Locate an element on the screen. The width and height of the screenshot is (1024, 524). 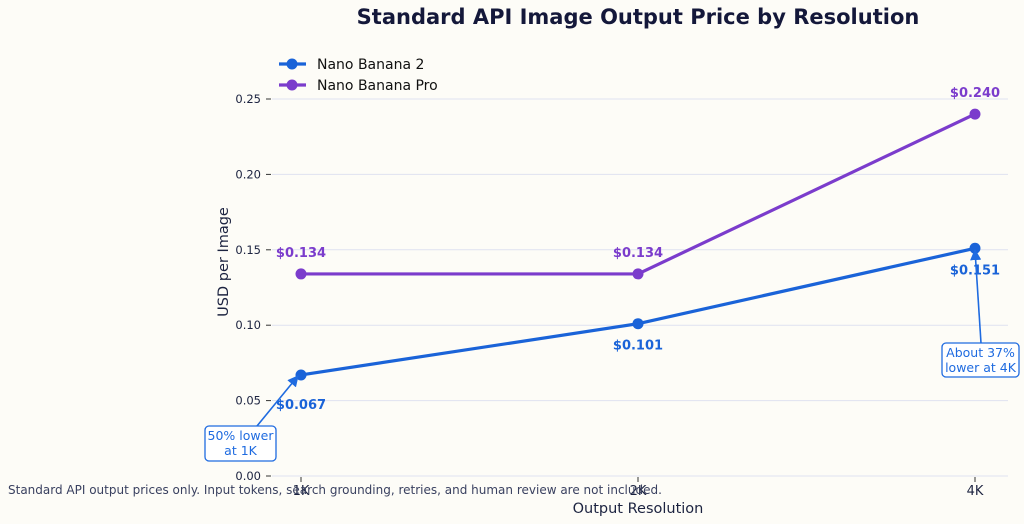
x-axis-label: Output Resolution is located at coordinates (638, 509).